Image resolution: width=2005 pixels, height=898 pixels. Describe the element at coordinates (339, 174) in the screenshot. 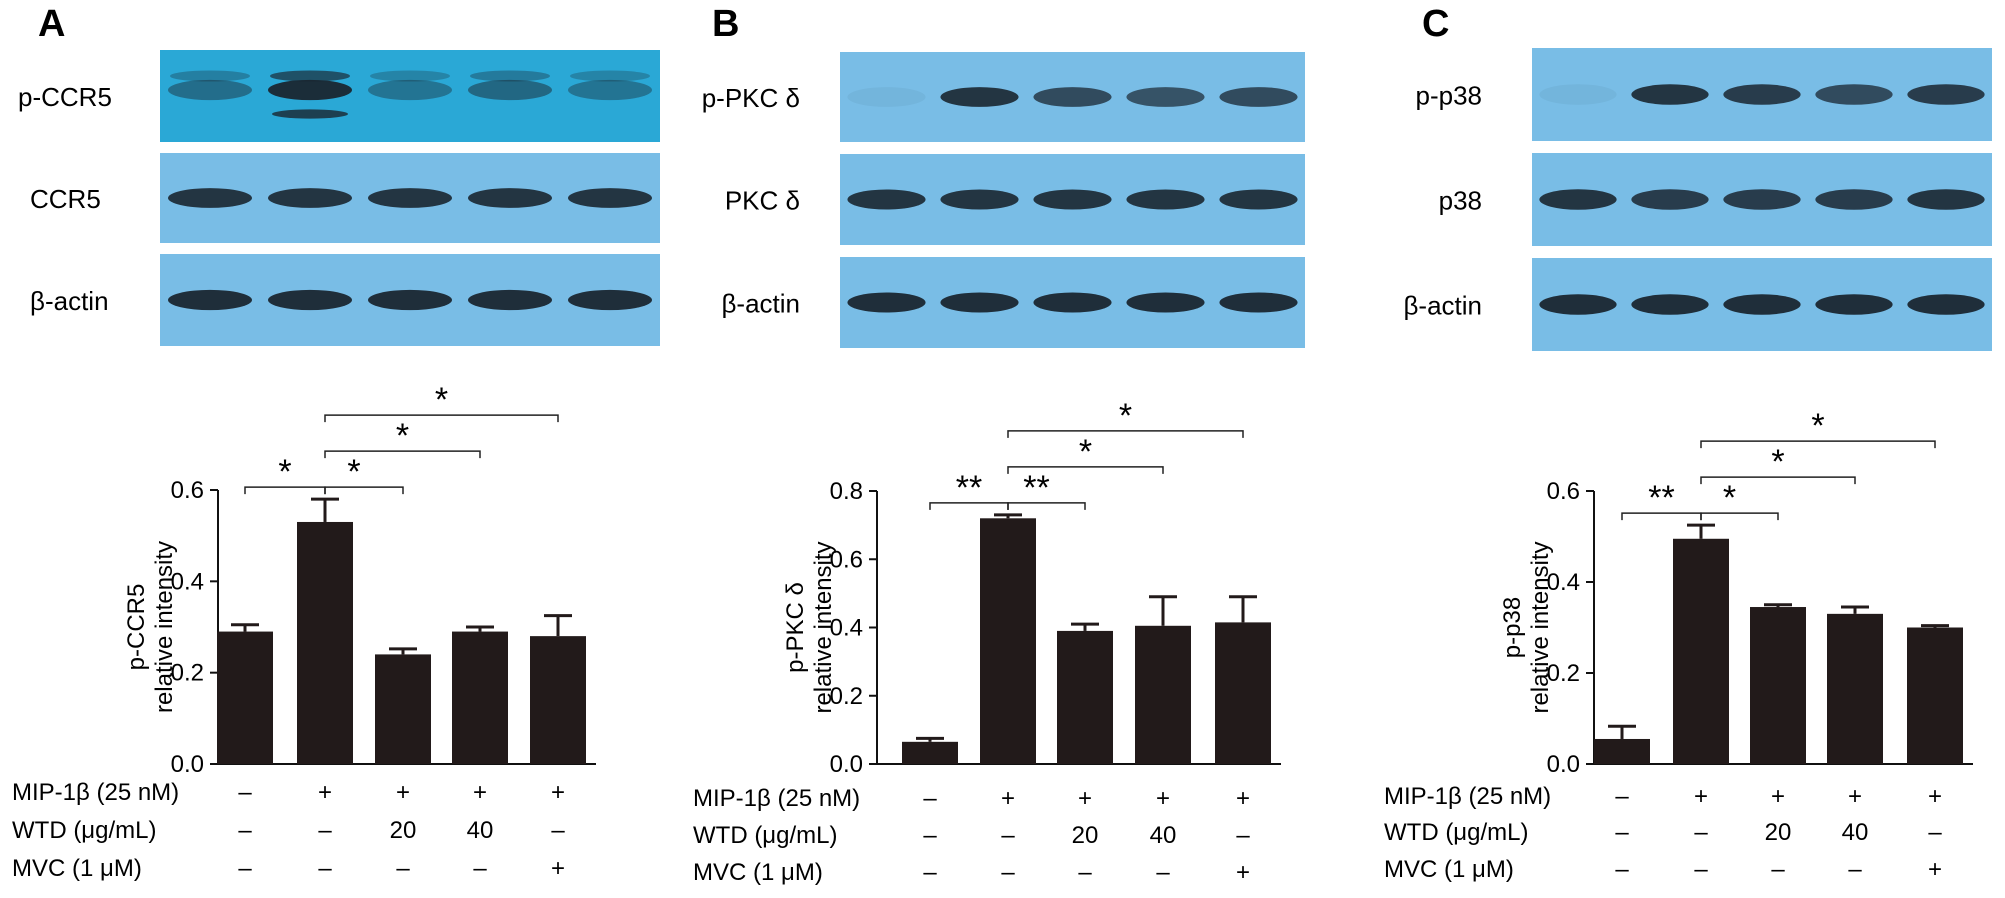

I see `panel-a: Ap-CCR5 CCR5 β-actin` at that location.